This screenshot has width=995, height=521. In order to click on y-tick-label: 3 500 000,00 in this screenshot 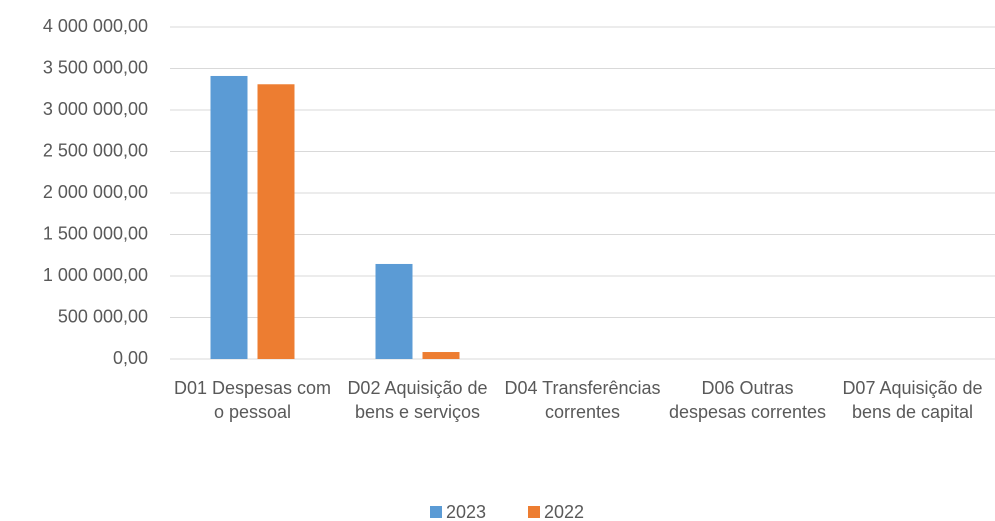, I will do `click(95, 67)`.